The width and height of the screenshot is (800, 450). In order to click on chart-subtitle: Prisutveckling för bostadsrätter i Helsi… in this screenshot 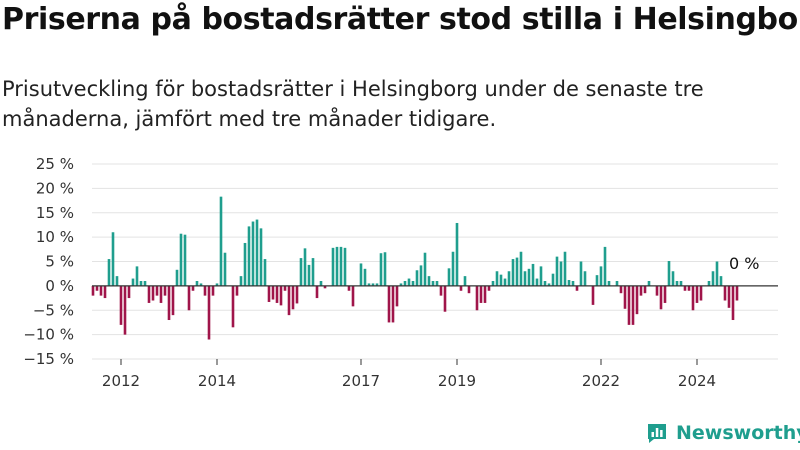, I will do `click(353, 104)`.